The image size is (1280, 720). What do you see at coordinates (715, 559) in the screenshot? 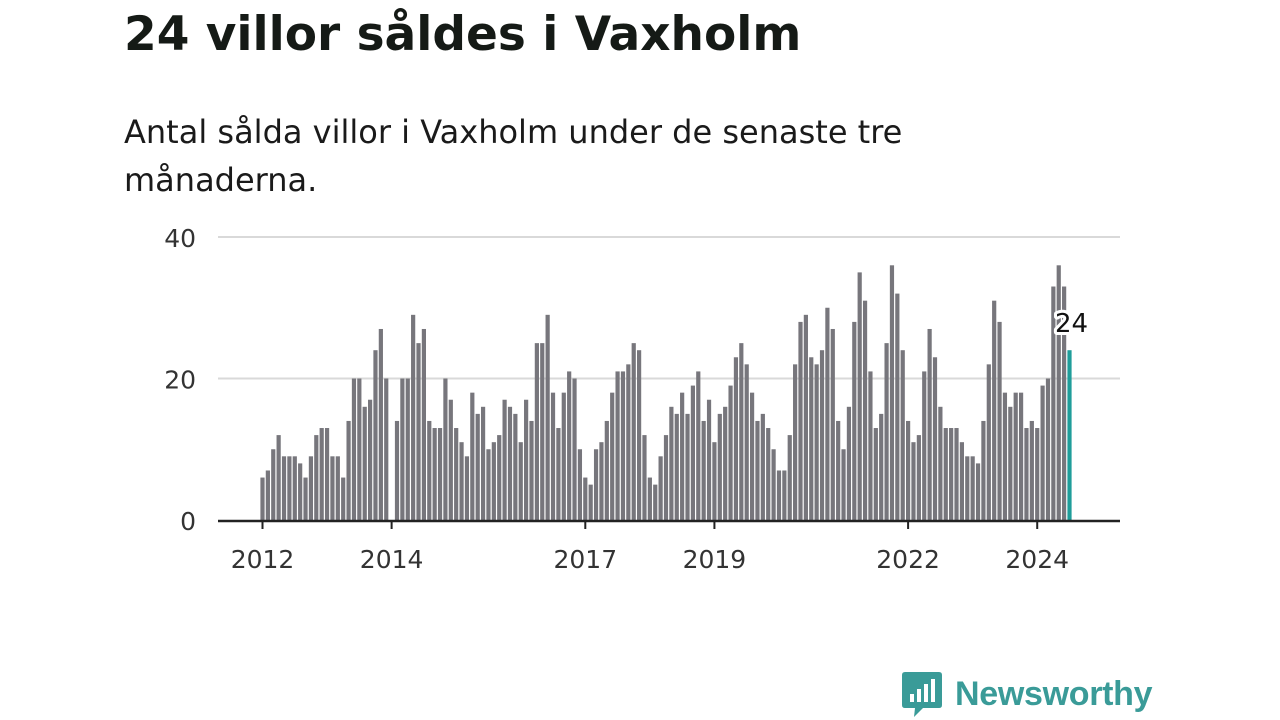
I see `x-tick-label: 2019` at bounding box center [715, 559].